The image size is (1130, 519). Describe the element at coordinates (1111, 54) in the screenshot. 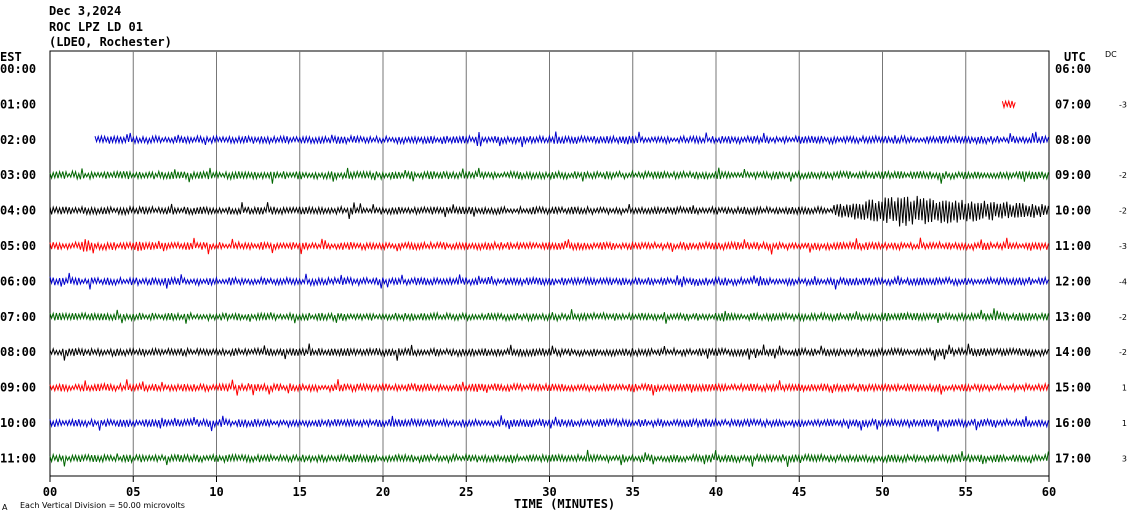

I see `dc-axis-title: DC` at that location.